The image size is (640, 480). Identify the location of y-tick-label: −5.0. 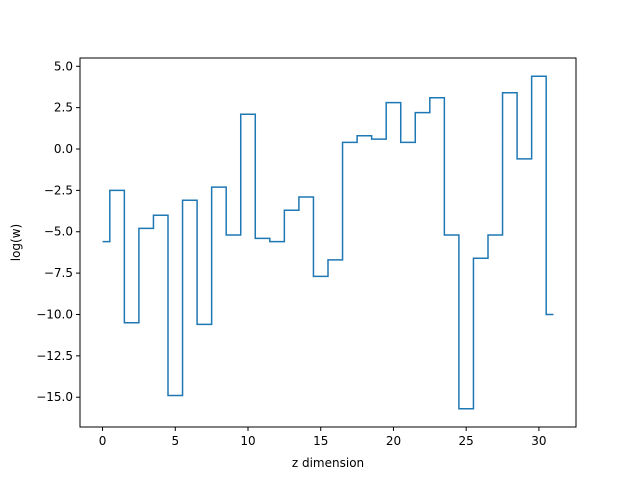
(58, 232).